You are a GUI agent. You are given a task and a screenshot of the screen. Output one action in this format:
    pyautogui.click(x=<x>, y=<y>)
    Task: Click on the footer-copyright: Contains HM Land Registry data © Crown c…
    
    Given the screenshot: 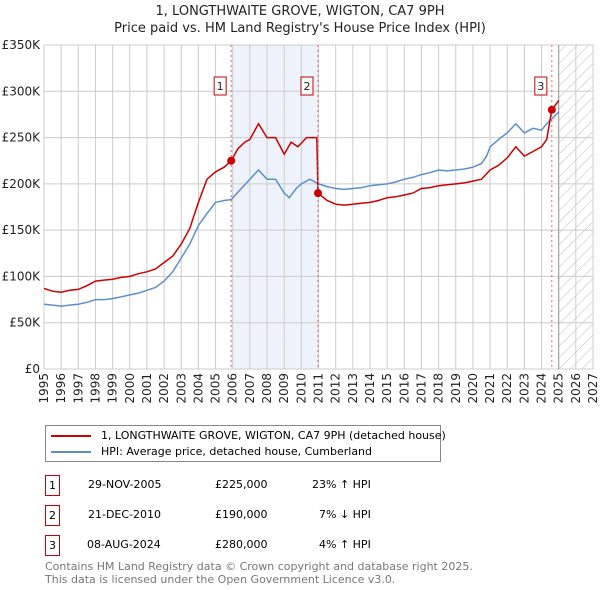 What is the action you would take?
    pyautogui.click(x=259, y=566)
    